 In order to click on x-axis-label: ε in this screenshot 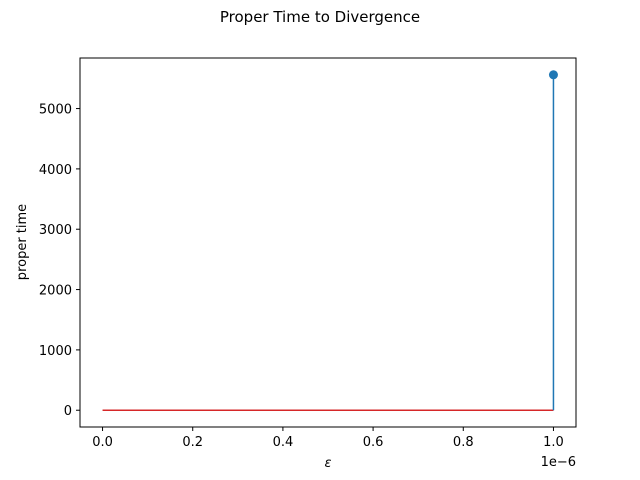, I will do `click(327, 463)`.